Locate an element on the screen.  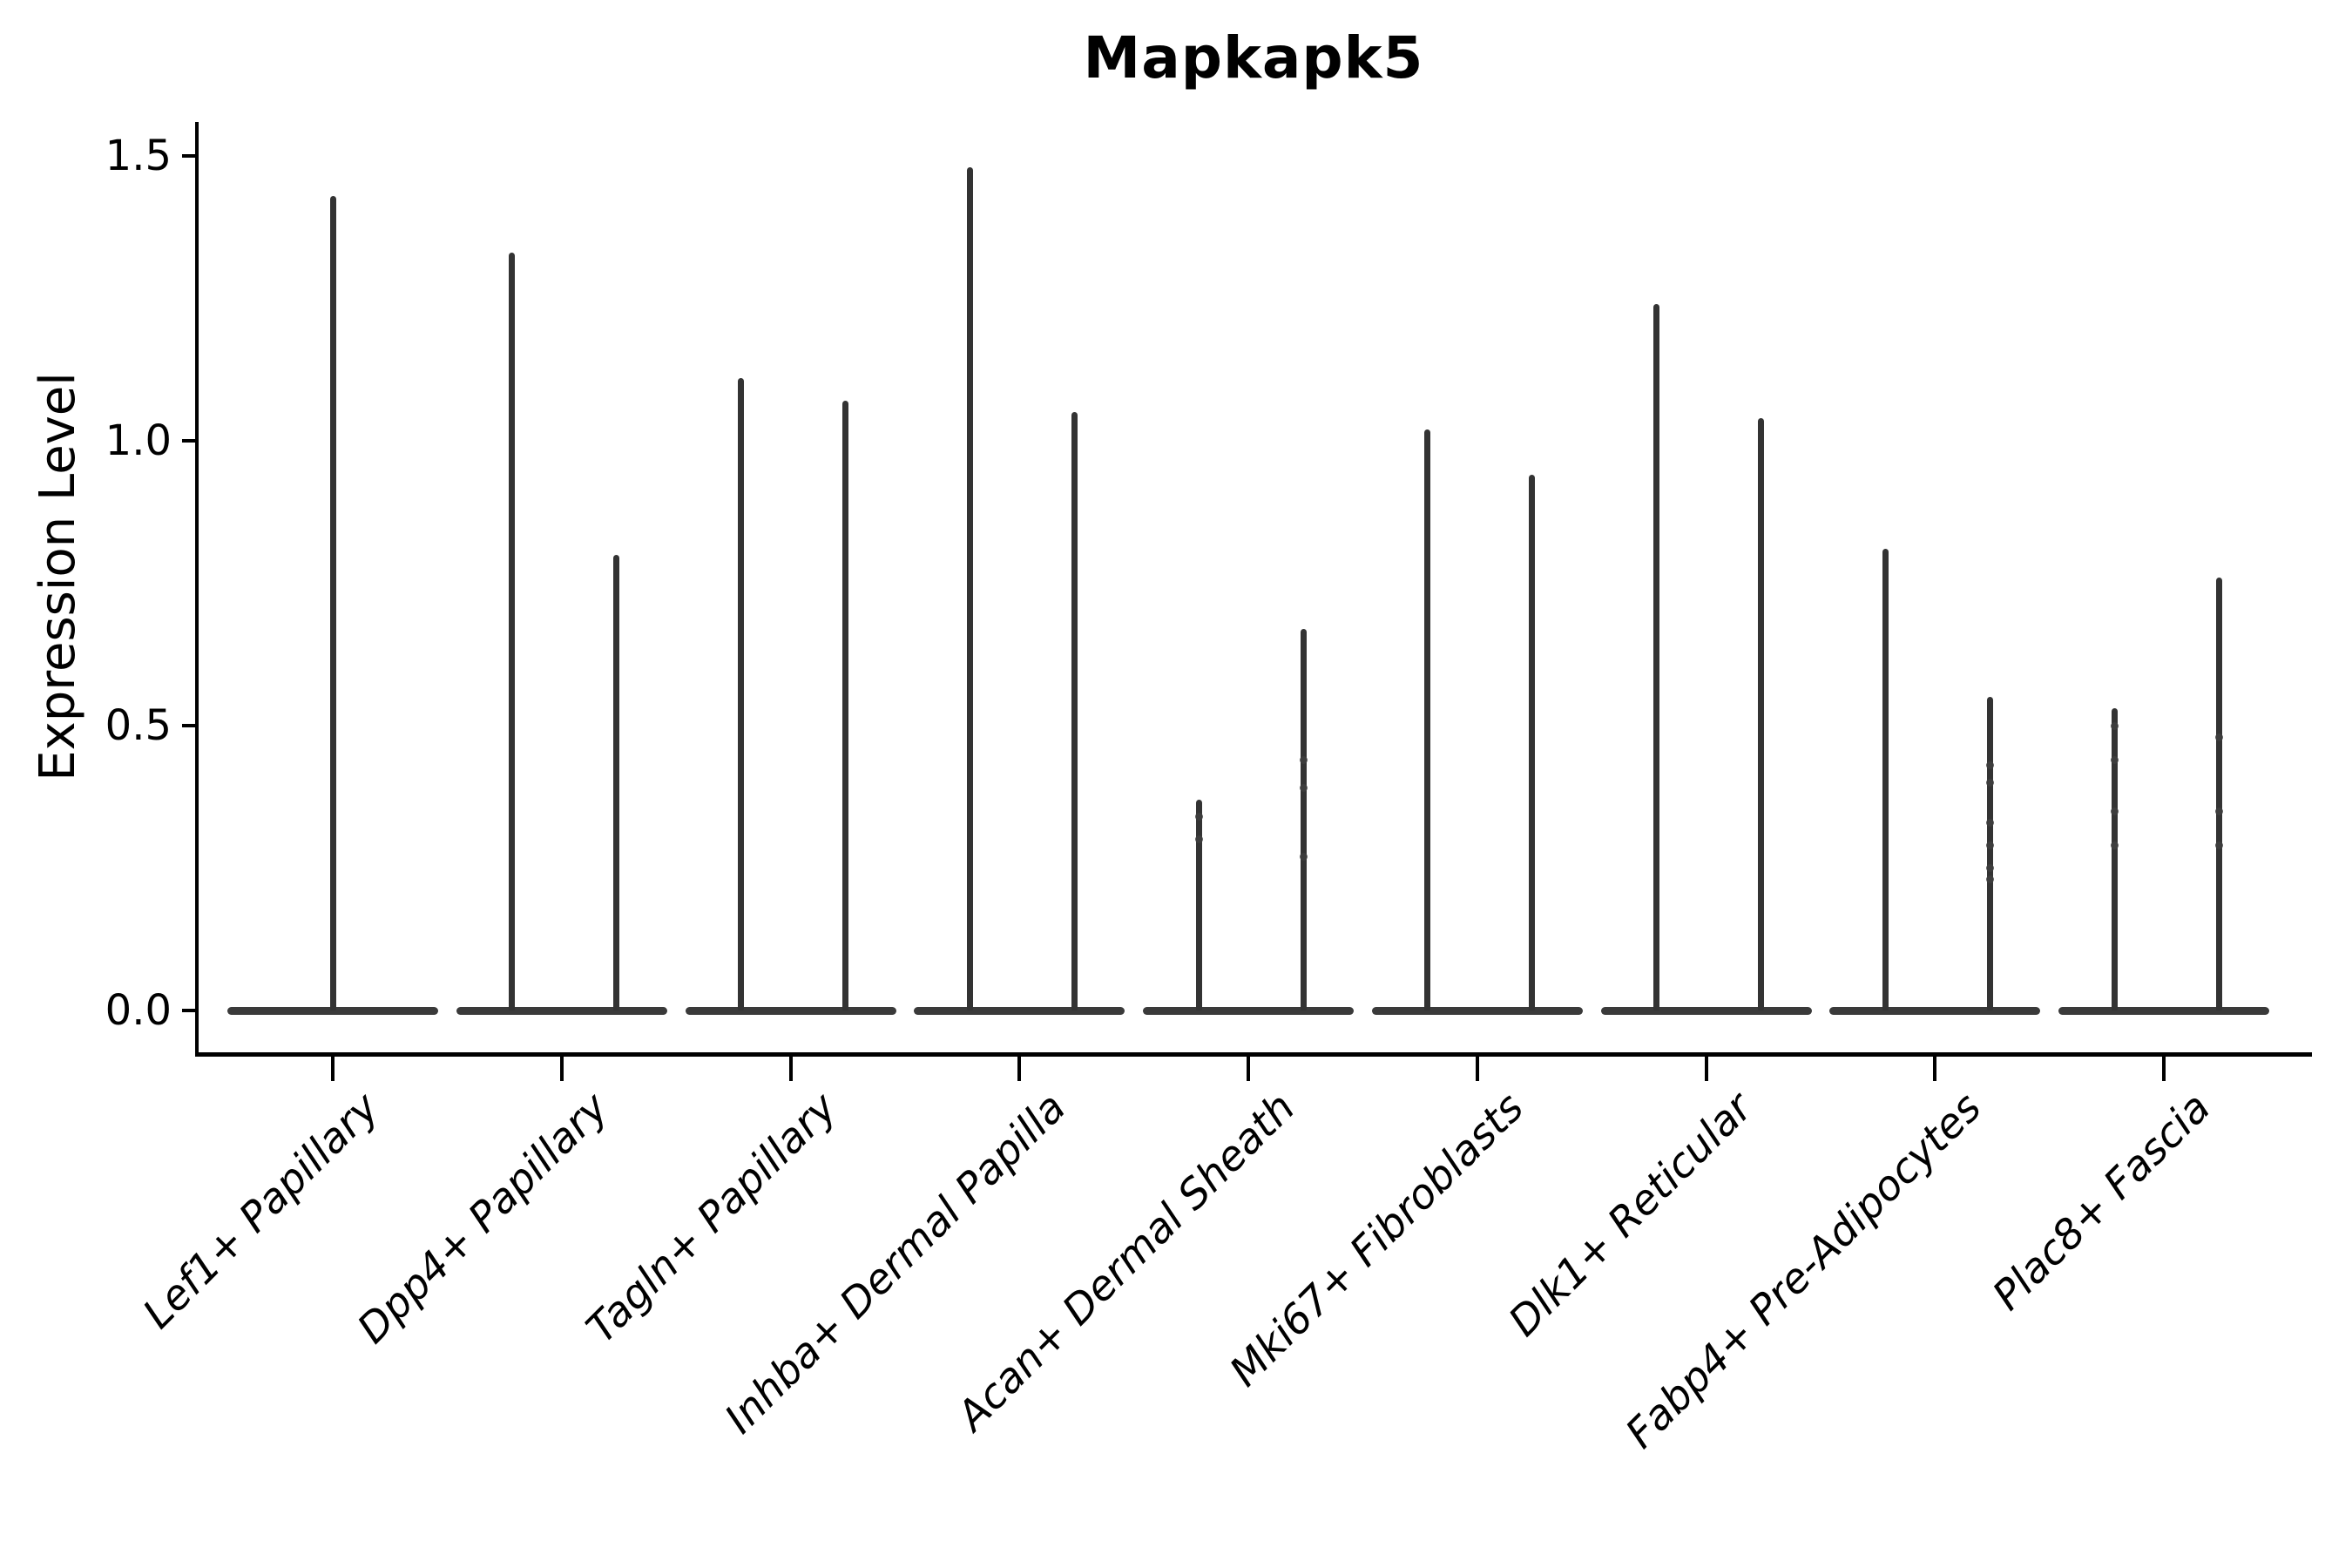
x-tick-label: Plac8+ Fascia is located at coordinates (2101, 1202).